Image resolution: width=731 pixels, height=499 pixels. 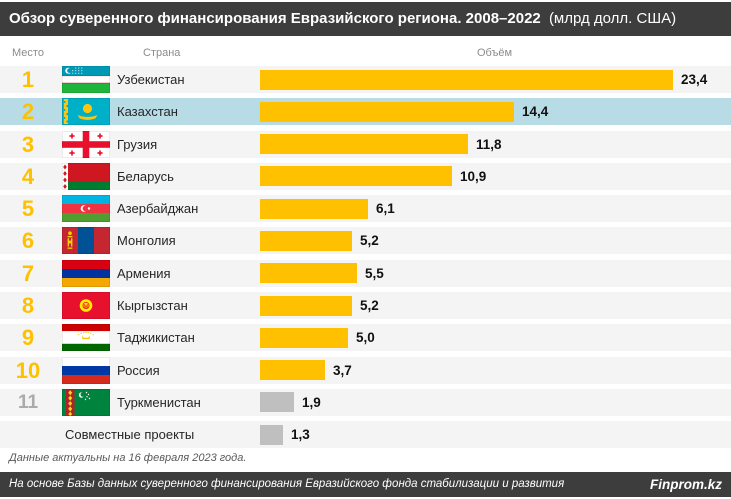 What do you see at coordinates (130, 435) in the screenshot?
I see `country-label: Совместные проекты` at bounding box center [130, 435].